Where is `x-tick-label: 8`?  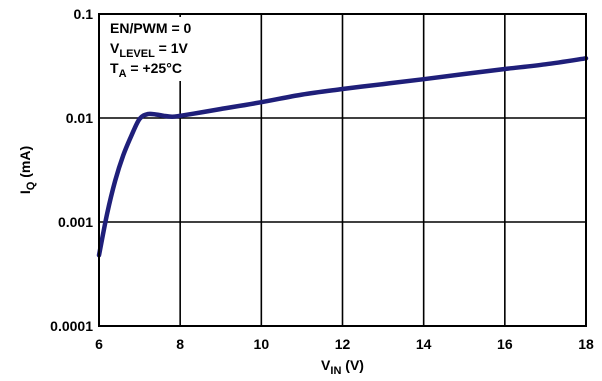 x-tick-label: 8 is located at coordinates (180, 344).